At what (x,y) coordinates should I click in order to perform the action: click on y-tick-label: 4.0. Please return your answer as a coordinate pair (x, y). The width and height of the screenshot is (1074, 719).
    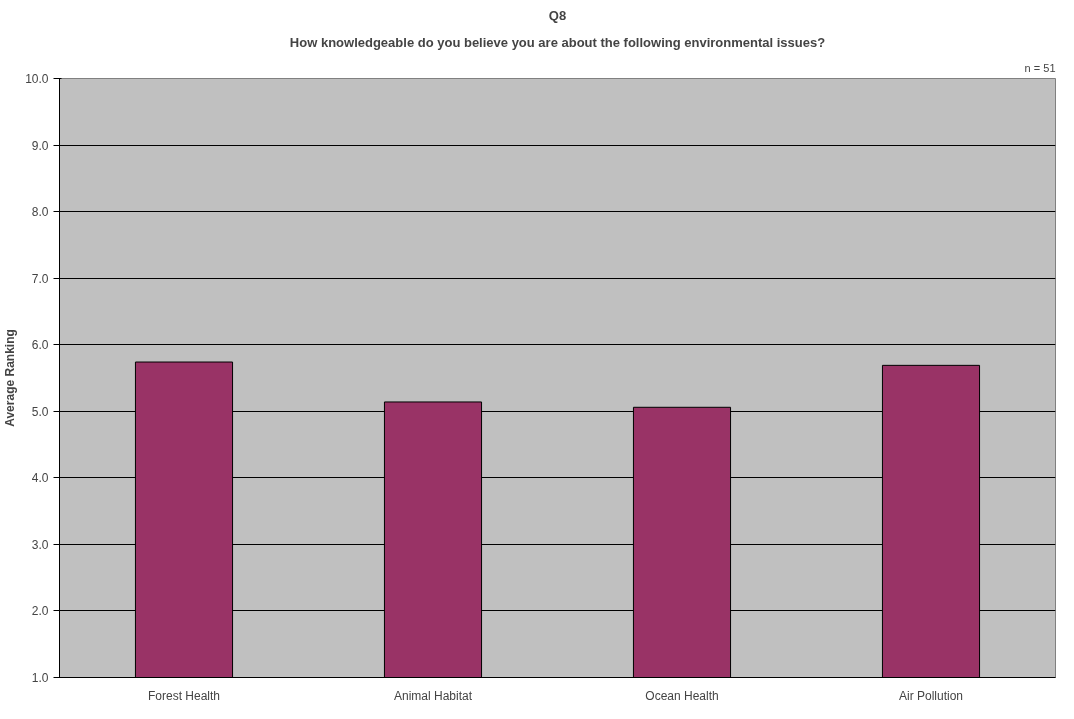
    Looking at the image, I should click on (40, 478).